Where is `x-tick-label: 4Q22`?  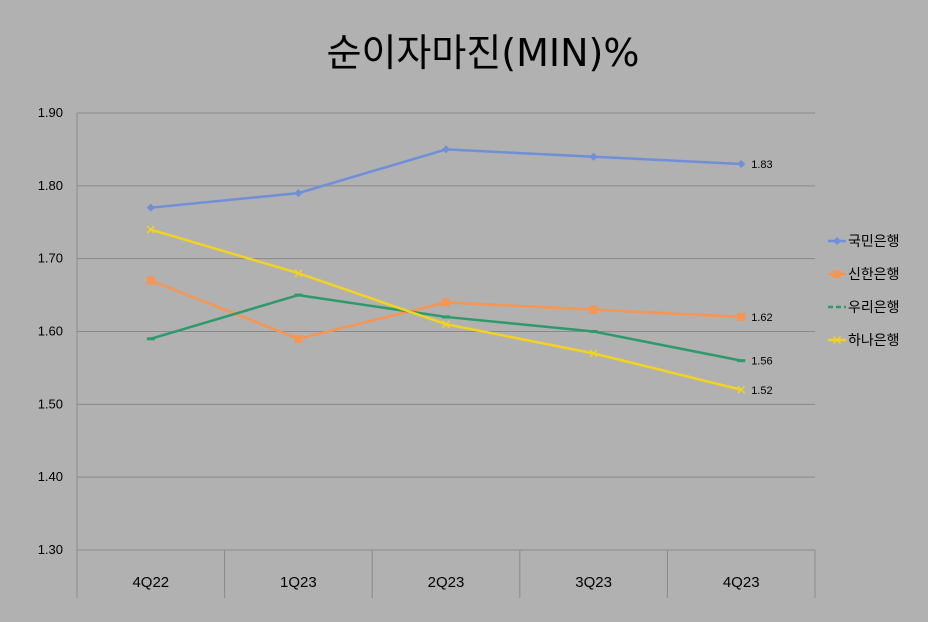 x-tick-label: 4Q22 is located at coordinates (150, 582).